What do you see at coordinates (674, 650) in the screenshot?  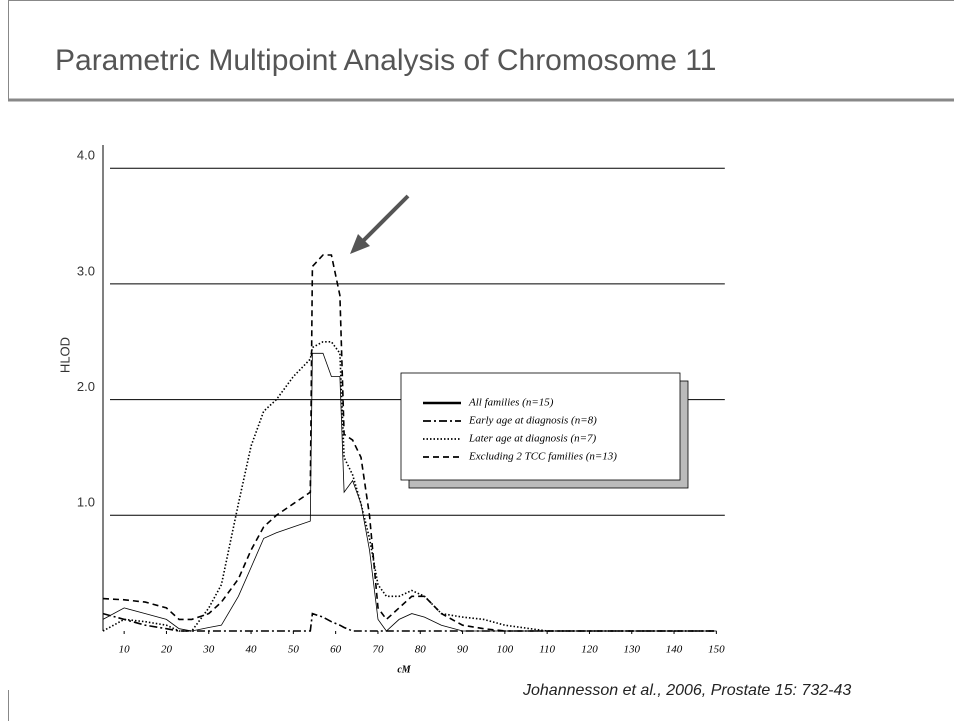 I see `x-tick-label: 140` at bounding box center [674, 650].